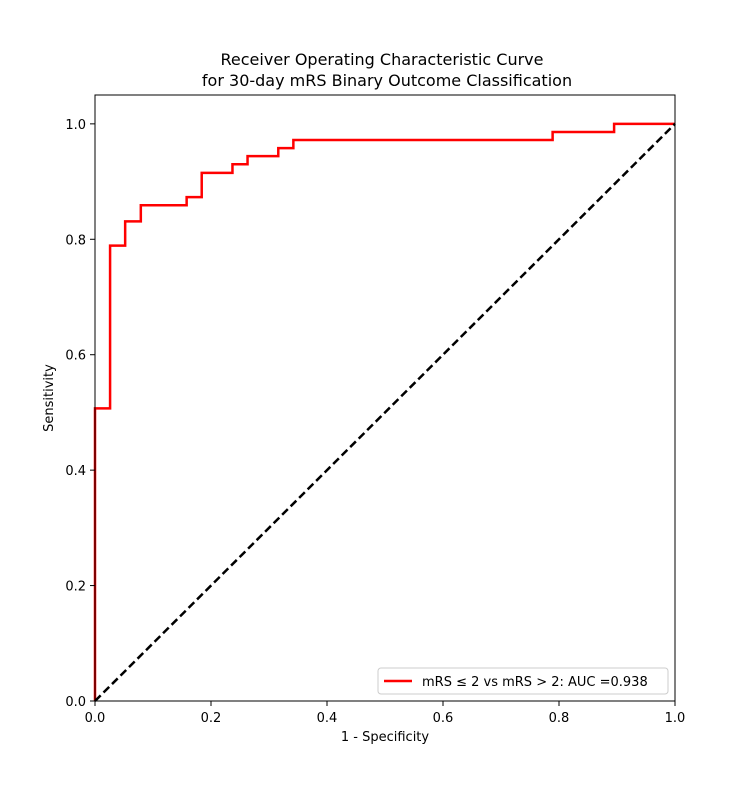 The image size is (750, 787). What do you see at coordinates (75, 125) in the screenshot?
I see `y-tick-label: 1.0` at bounding box center [75, 125].